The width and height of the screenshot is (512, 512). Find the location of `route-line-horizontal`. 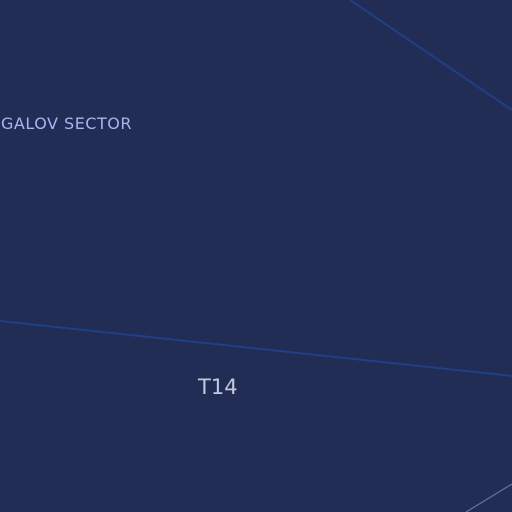

route-line-horizontal is located at coordinates (256, 348).